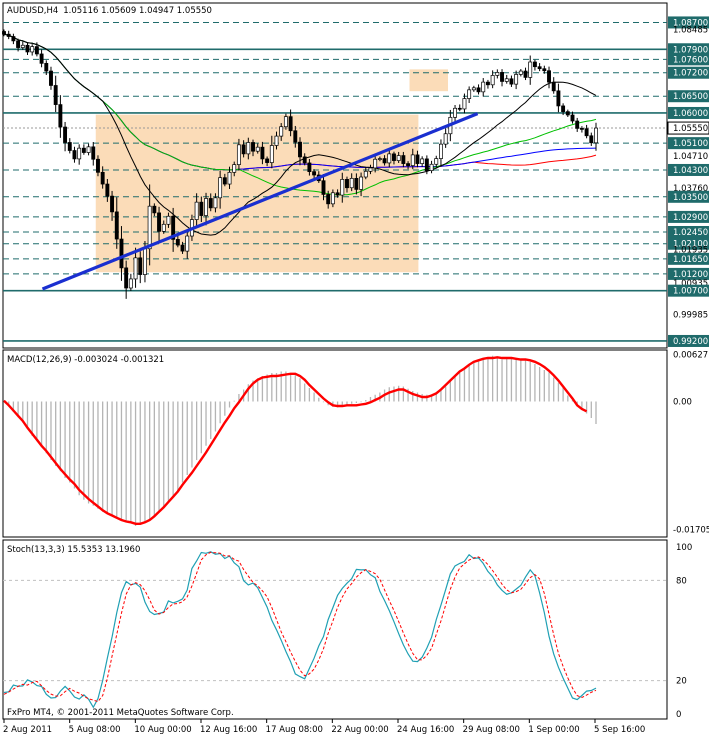 The width and height of the screenshot is (709, 735). What do you see at coordinates (682, 403) in the screenshot?
I see `macd-axis-label: 0.00` at bounding box center [682, 403].